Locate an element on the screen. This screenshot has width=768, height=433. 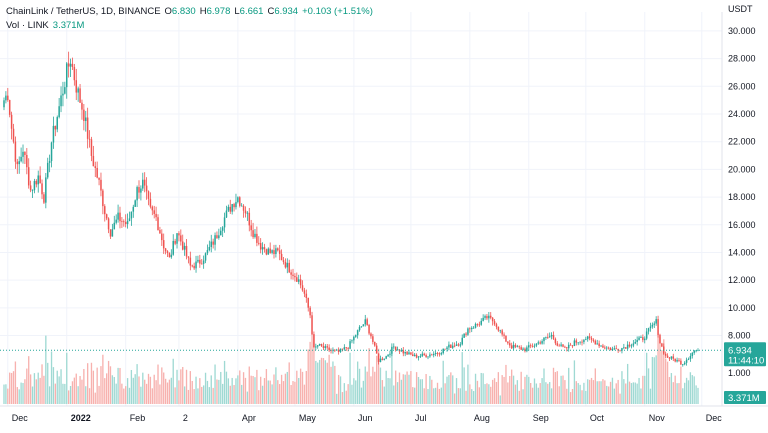
open-value: 6.830 is located at coordinates (183, 11).